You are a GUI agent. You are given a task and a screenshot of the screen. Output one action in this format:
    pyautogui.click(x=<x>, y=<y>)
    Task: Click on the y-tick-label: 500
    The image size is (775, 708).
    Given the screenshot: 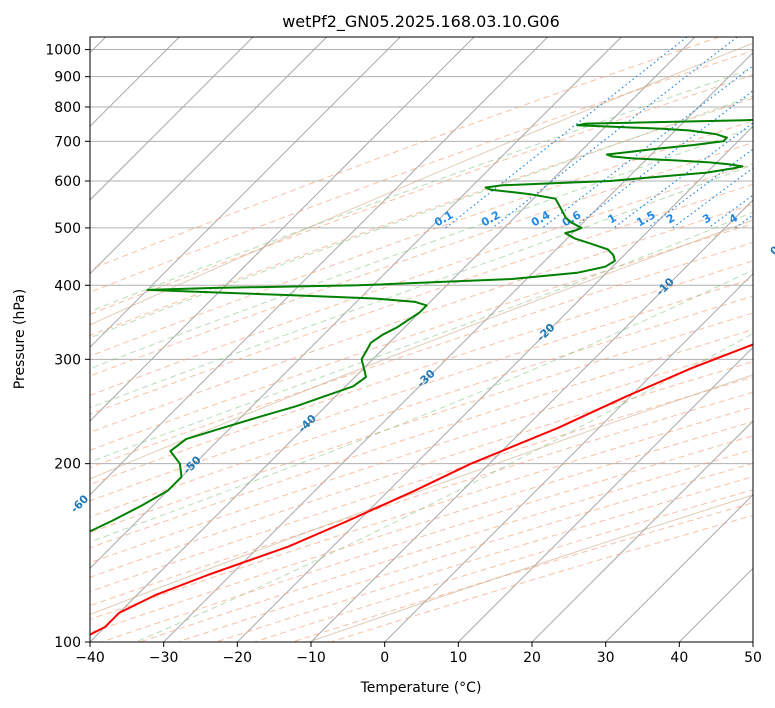 What is the action you would take?
    pyautogui.click(x=67, y=229)
    